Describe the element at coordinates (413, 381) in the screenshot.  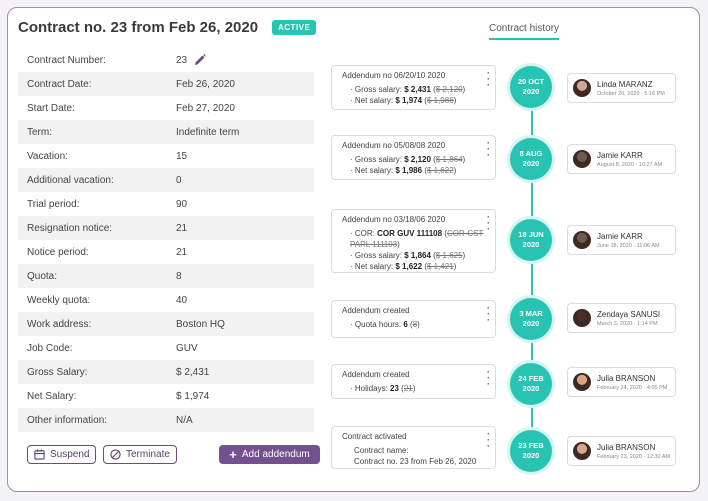
I see `history-event-card: Addendum created · · · · Holidays: 23 (21)` at that location.